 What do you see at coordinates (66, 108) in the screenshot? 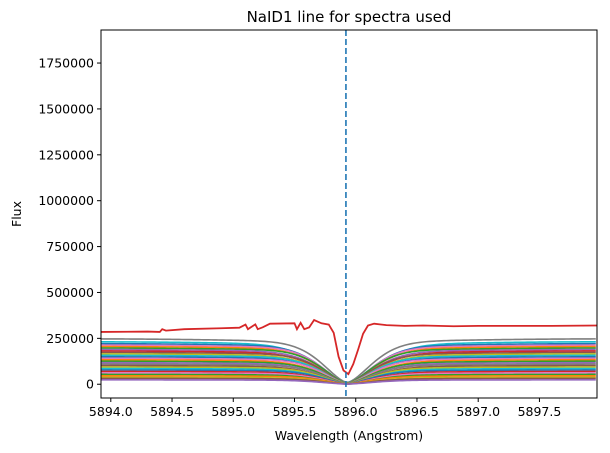
I see `y-tick-label: 1500000` at bounding box center [66, 108].